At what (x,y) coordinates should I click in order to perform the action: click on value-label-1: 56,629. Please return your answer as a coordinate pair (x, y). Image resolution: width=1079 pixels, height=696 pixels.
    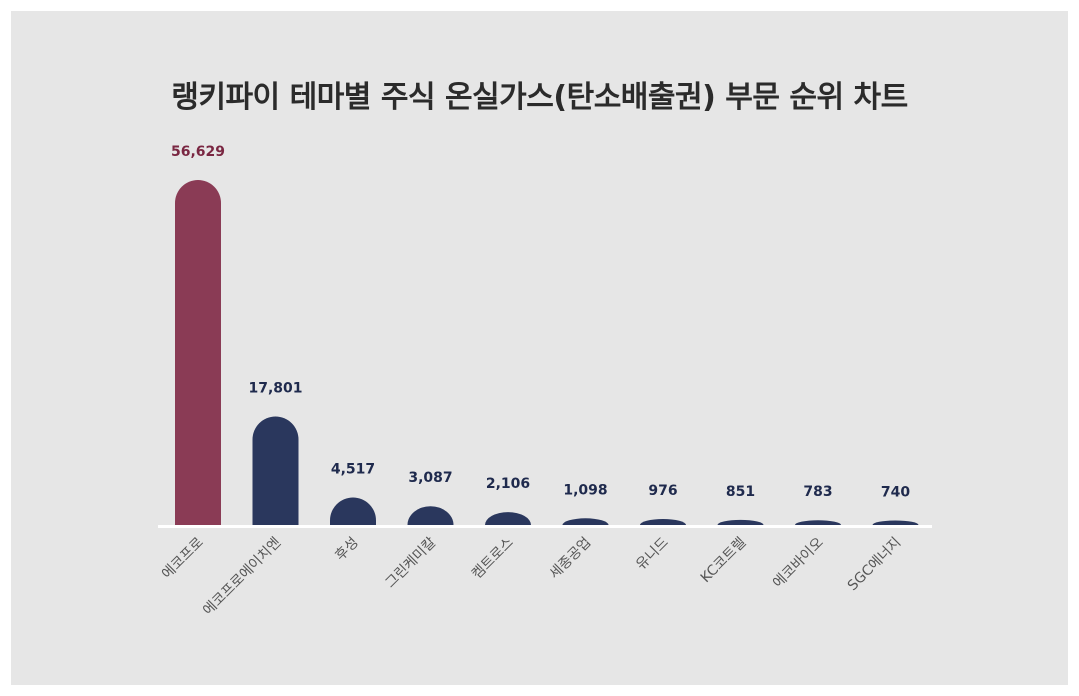
    Looking at the image, I should click on (198, 152).